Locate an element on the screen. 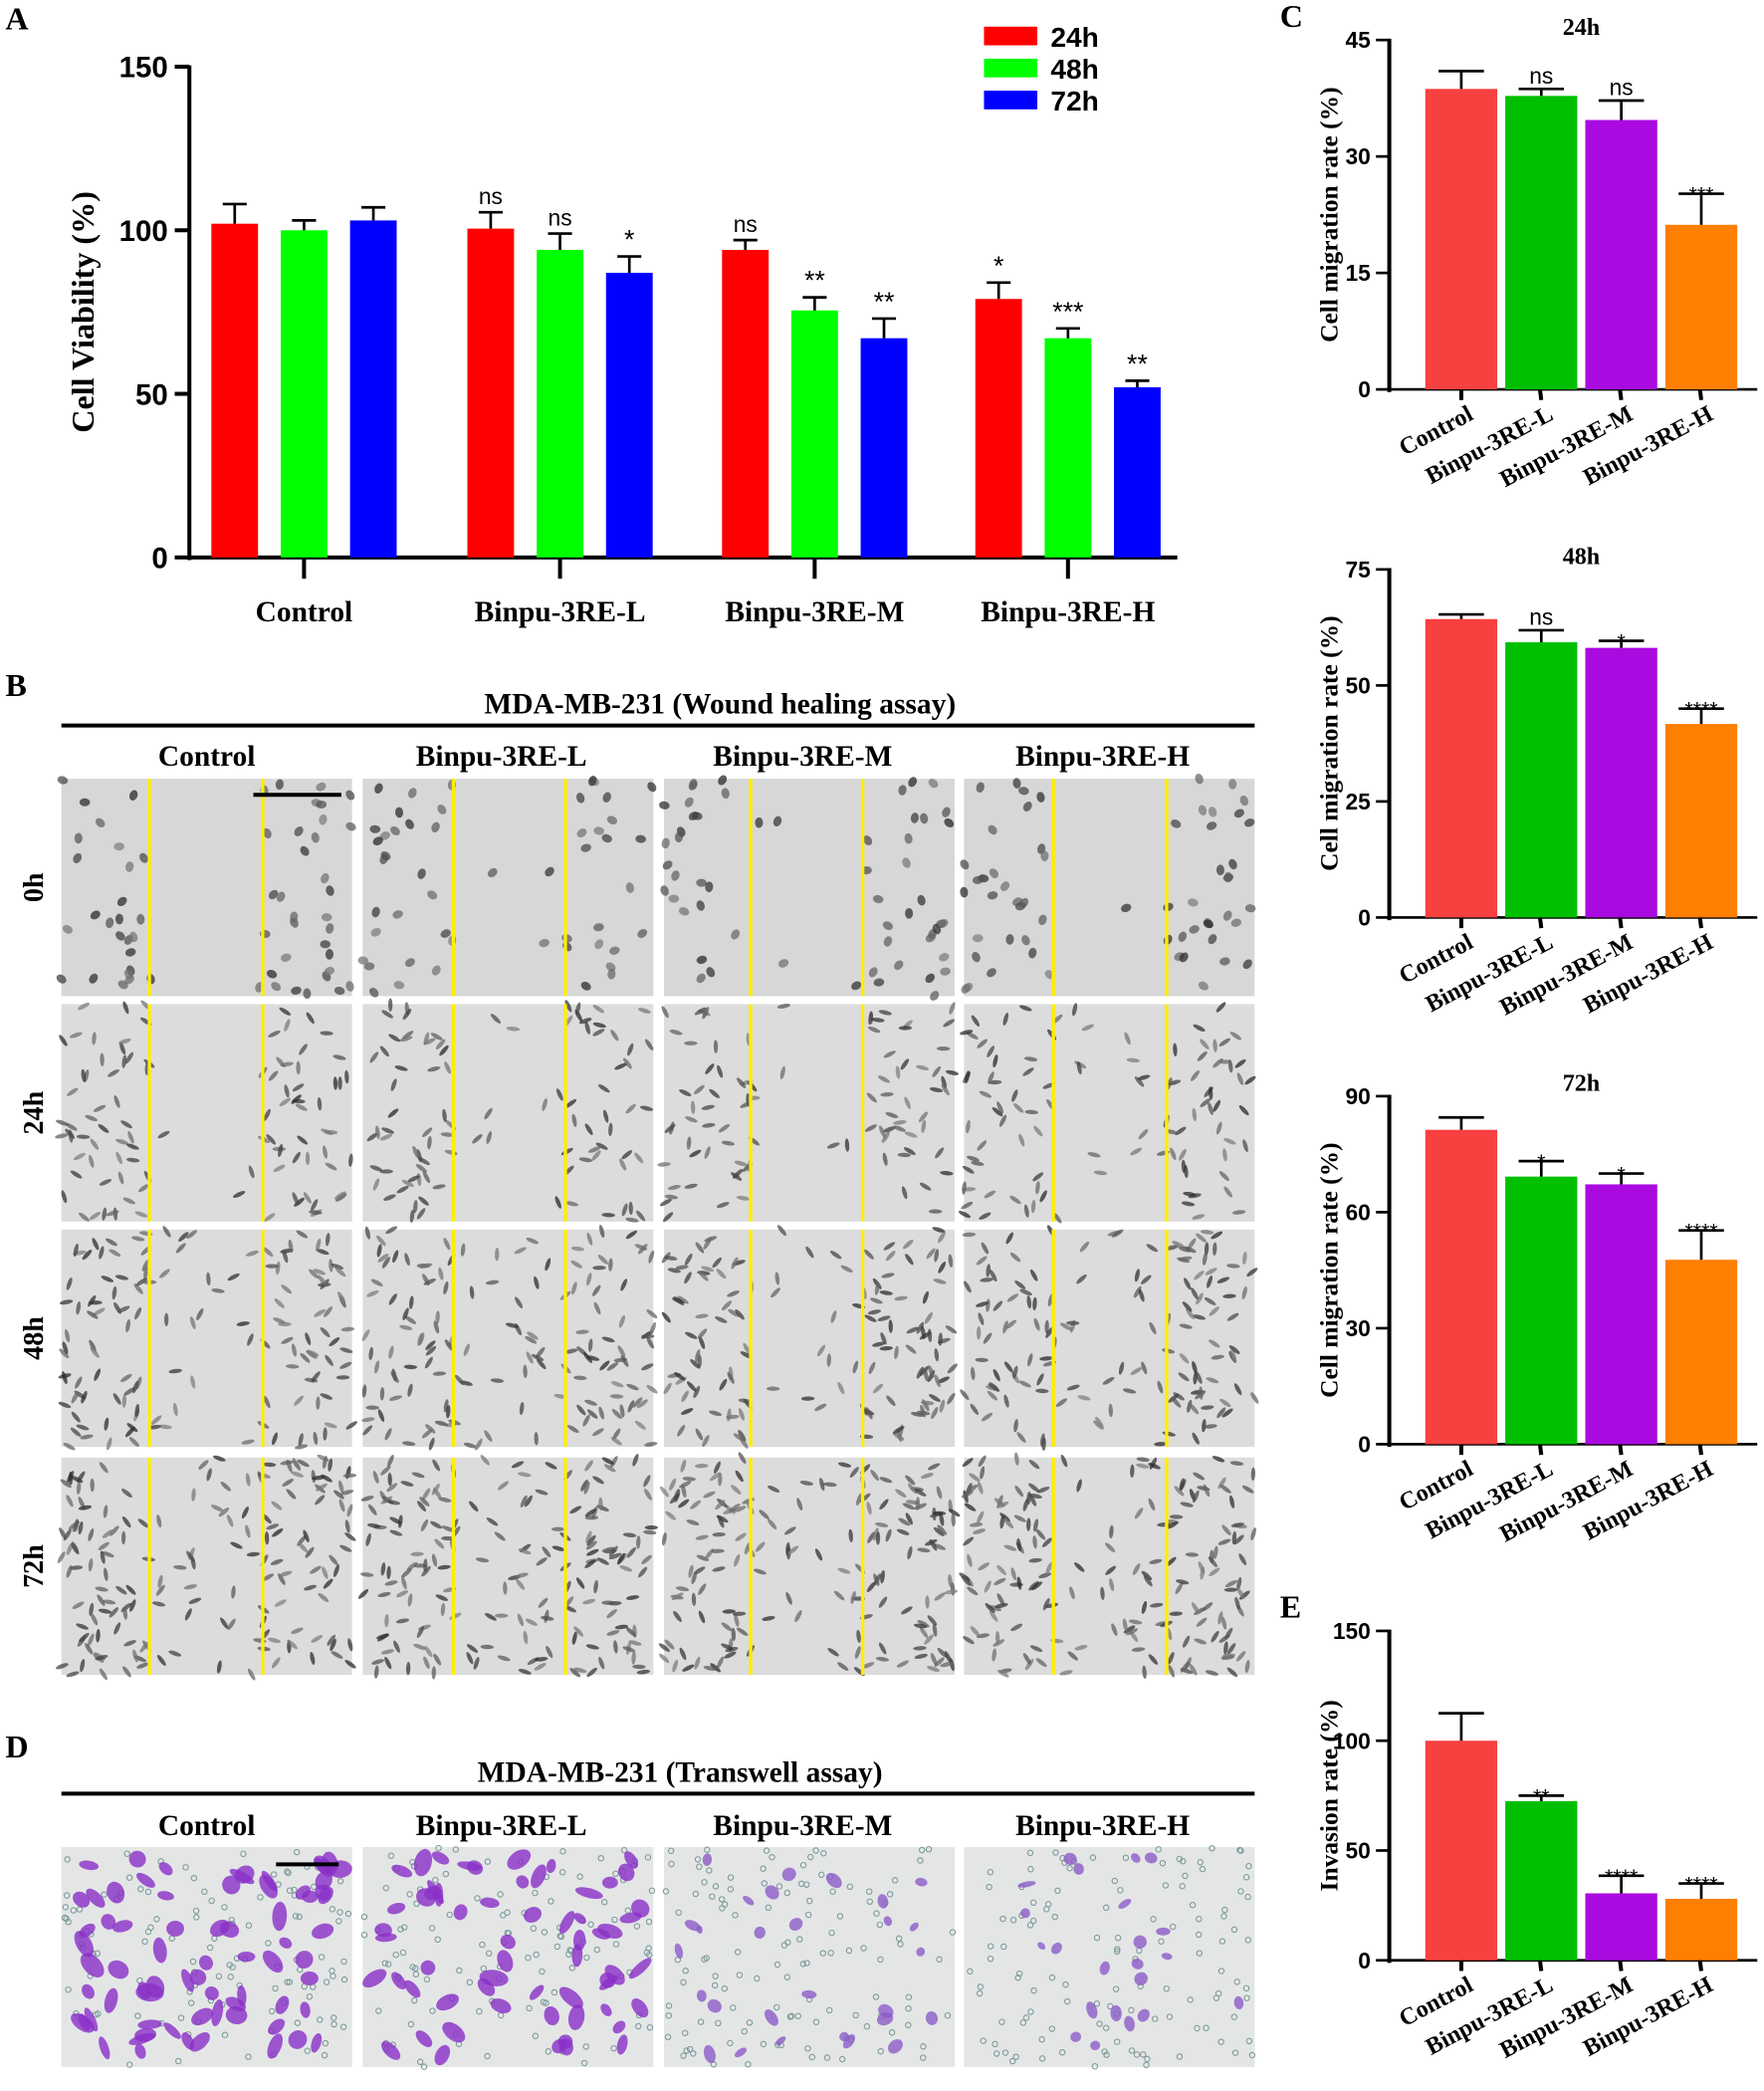 Image resolution: width=1764 pixels, height=2091 pixels. bar-48h is located at coordinates (1068, 448).